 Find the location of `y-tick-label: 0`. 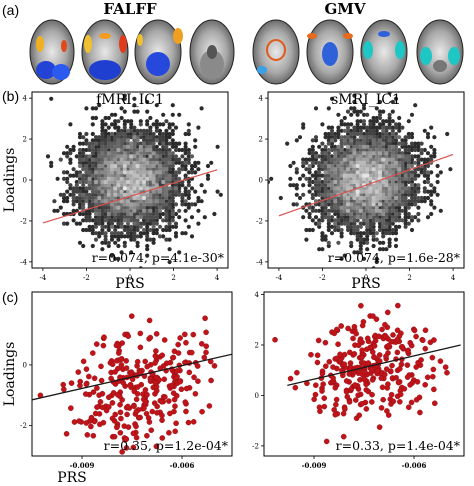

y-tick-label: 0 is located at coordinates (261, 181).